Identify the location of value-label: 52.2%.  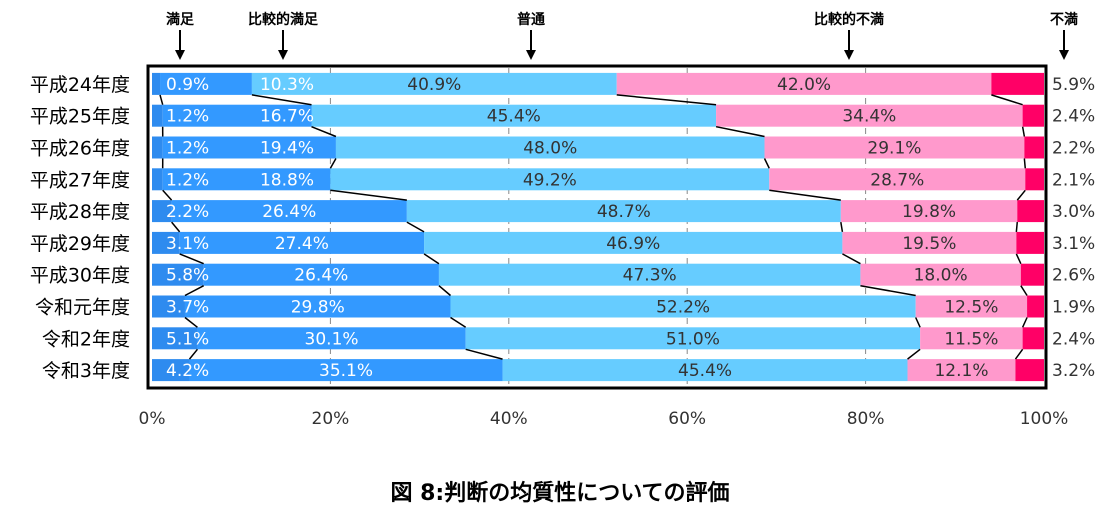
(683, 308).